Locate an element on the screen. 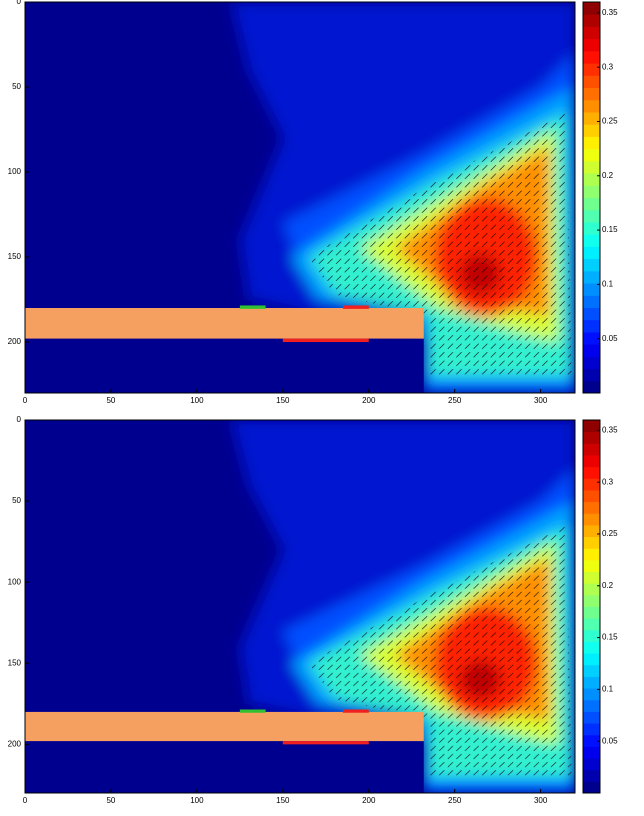 This screenshot has width=644, height=816. y-tick-label: 0 is located at coordinates (19, 3).